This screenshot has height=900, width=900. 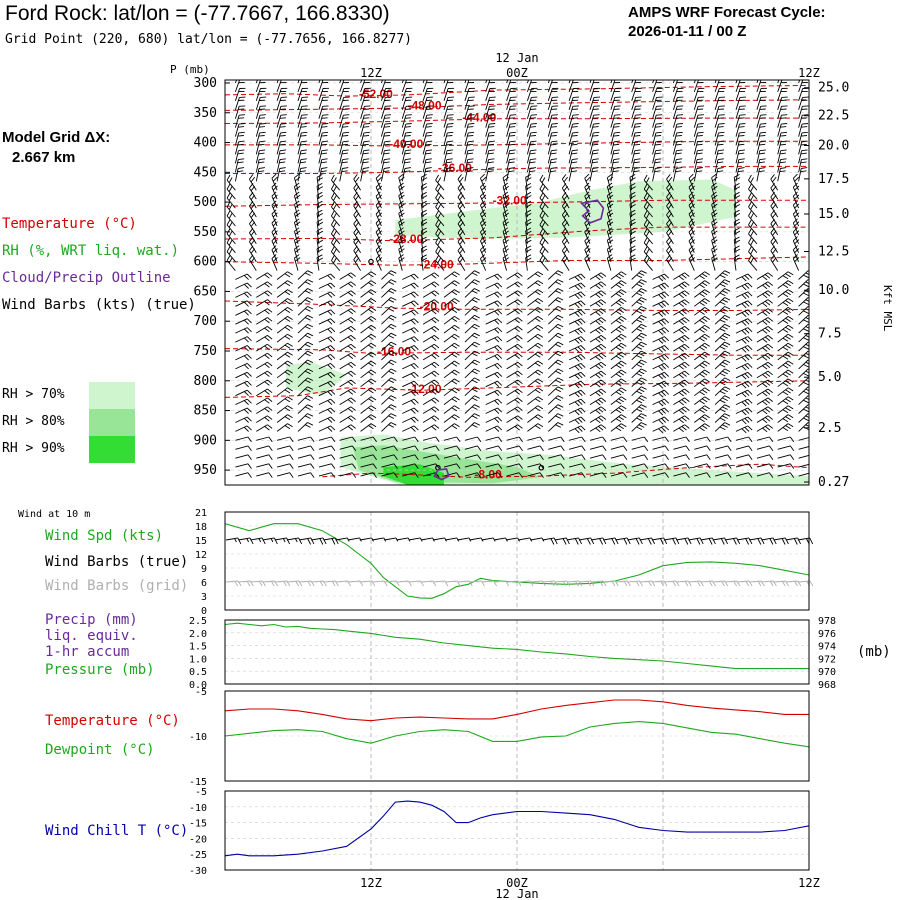 I want to click on isotherm-label--40: -40.00, so click(x=406, y=144).